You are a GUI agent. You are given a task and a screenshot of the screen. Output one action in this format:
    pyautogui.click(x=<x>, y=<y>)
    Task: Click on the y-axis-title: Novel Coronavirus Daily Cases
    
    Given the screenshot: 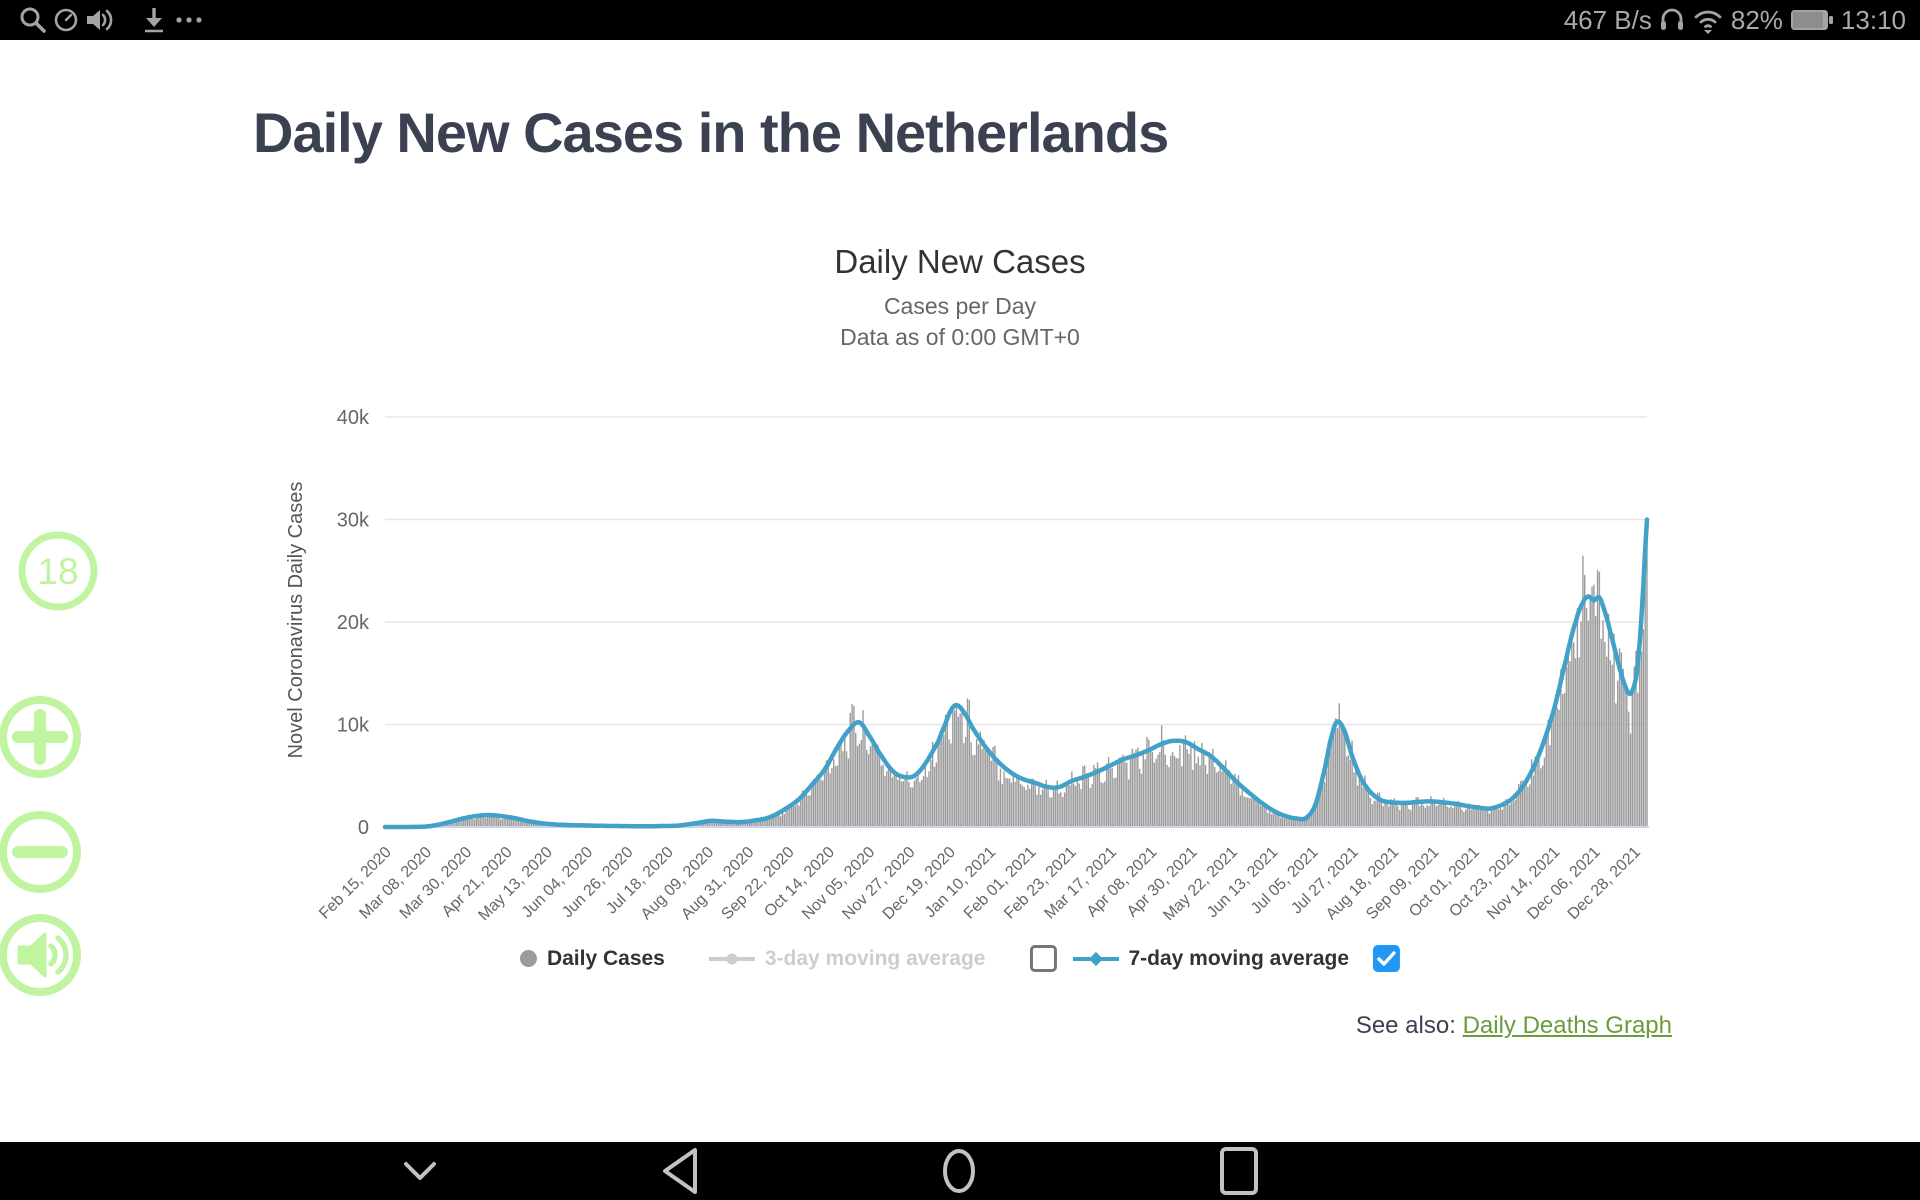 What is the action you would take?
    pyautogui.click(x=296, y=620)
    